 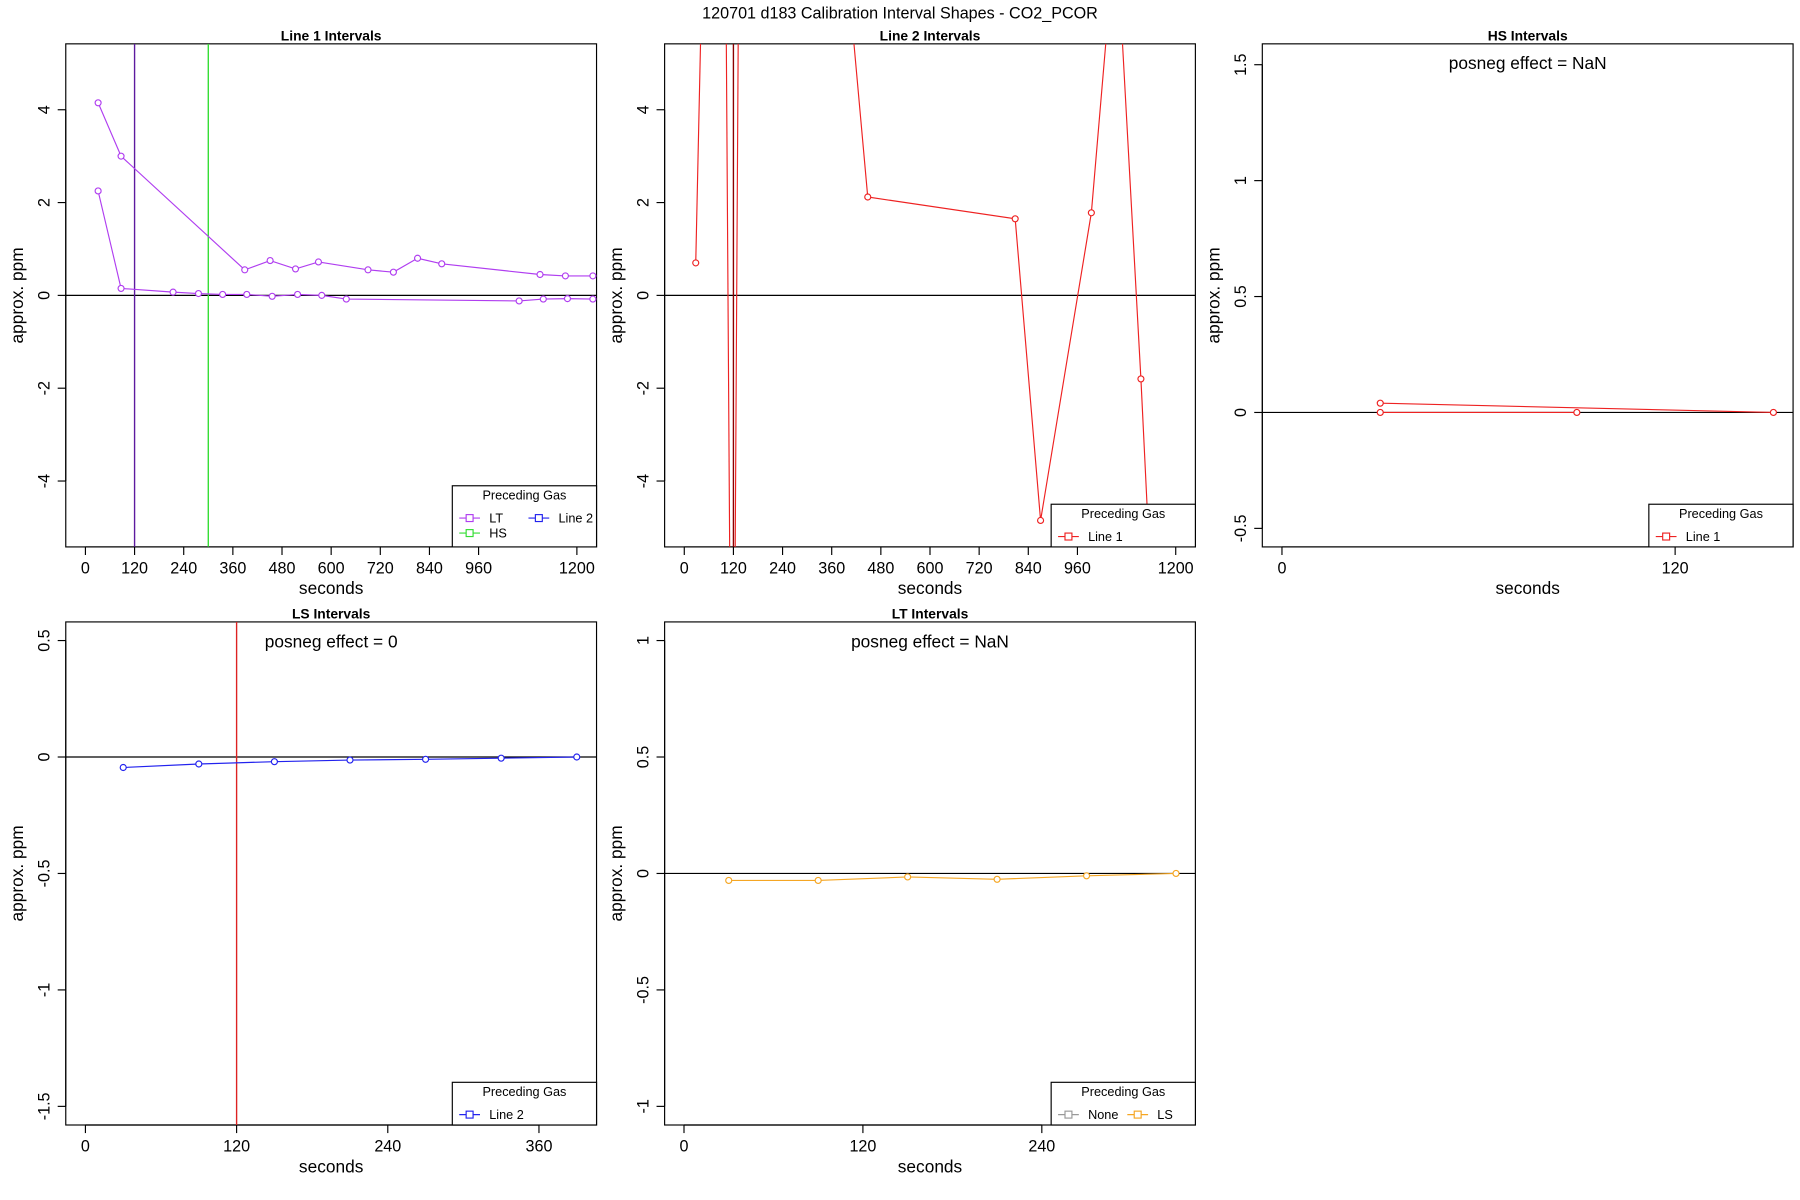 What do you see at coordinates (45, 388) in the screenshot?
I see `y-tick-label: -2` at bounding box center [45, 388].